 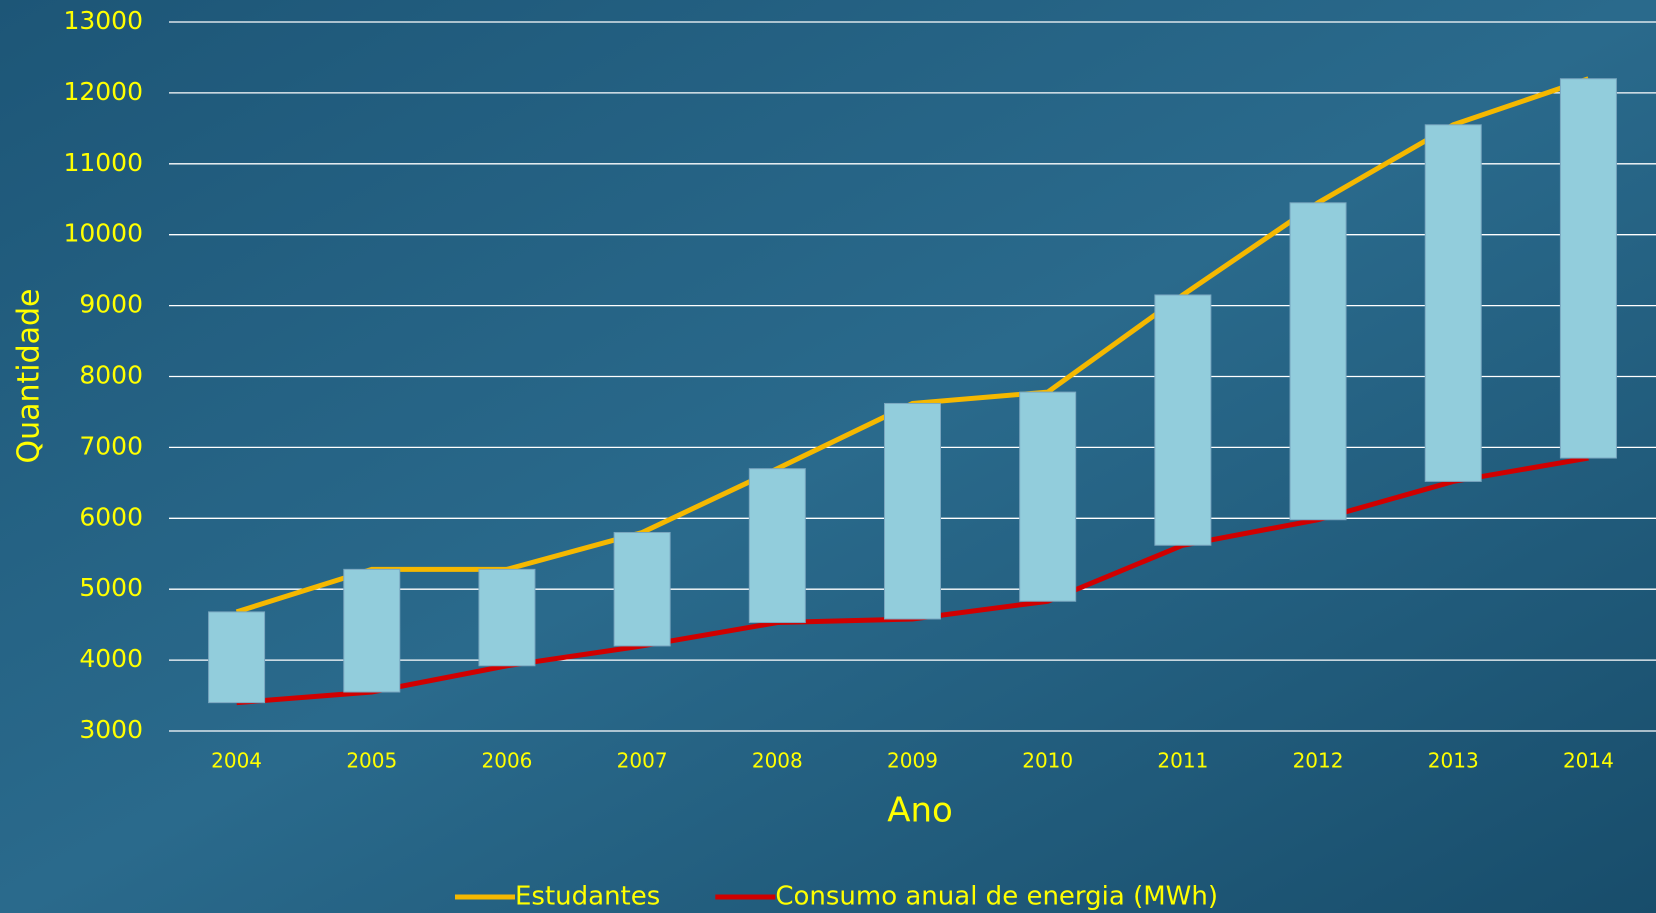 What do you see at coordinates (111, 304) in the screenshot?
I see `y-tick-label: 9000` at bounding box center [111, 304].